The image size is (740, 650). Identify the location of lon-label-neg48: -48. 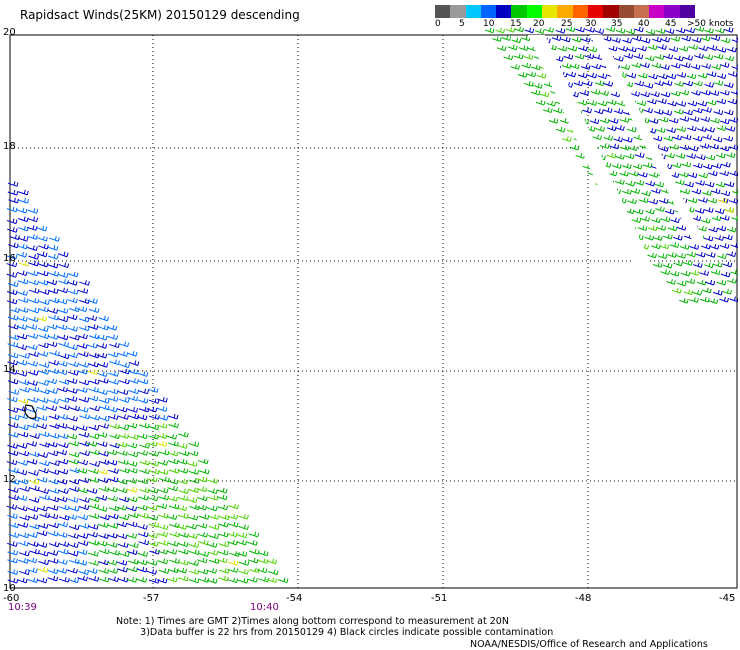
(583, 598).